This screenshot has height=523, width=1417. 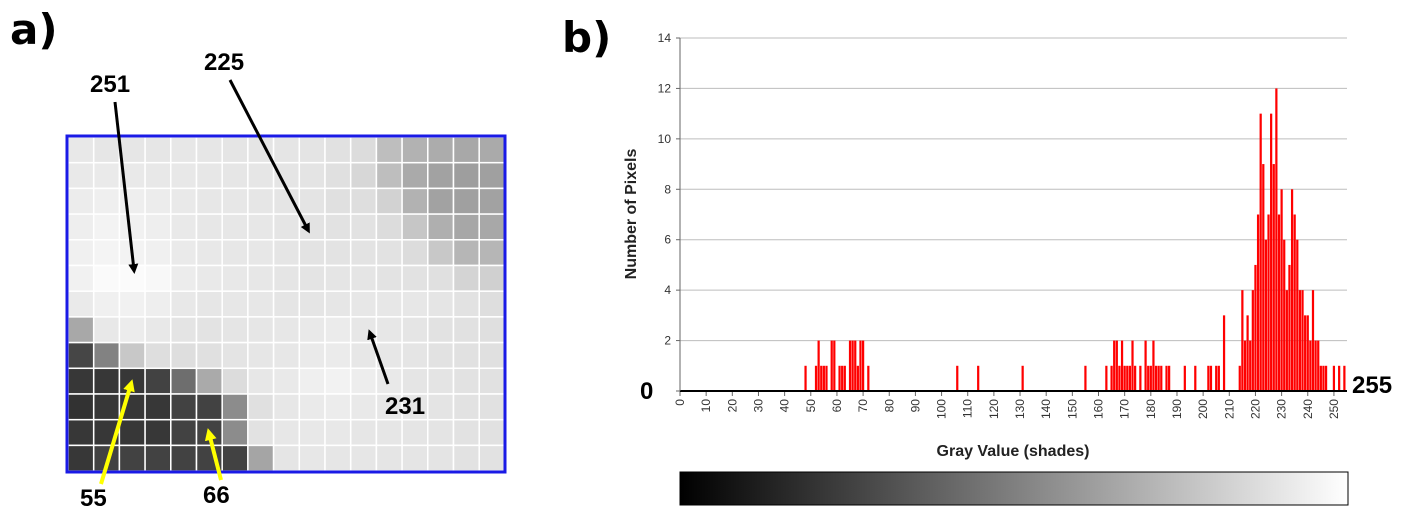 What do you see at coordinates (665, 139) in the screenshot?
I see `y-tick-label: 10` at bounding box center [665, 139].